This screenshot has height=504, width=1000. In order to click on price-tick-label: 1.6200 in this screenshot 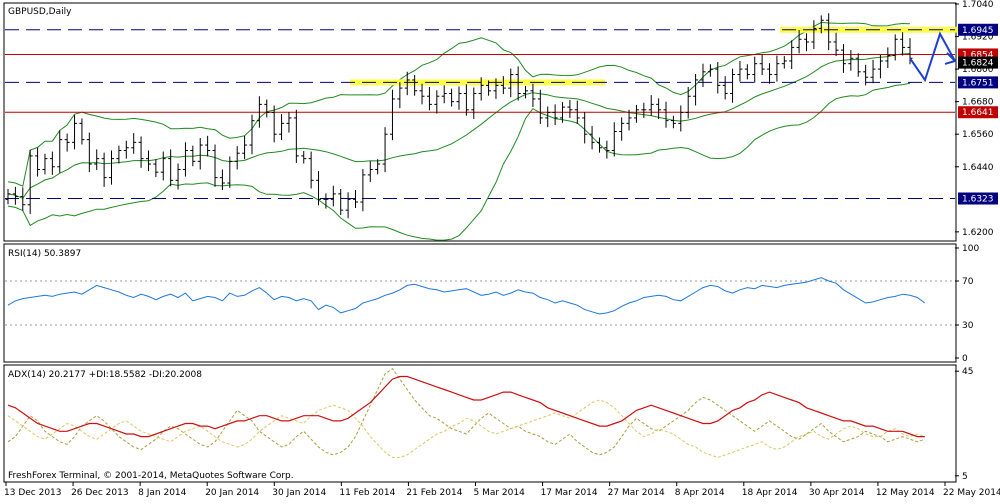, I will do `click(978, 233)`.